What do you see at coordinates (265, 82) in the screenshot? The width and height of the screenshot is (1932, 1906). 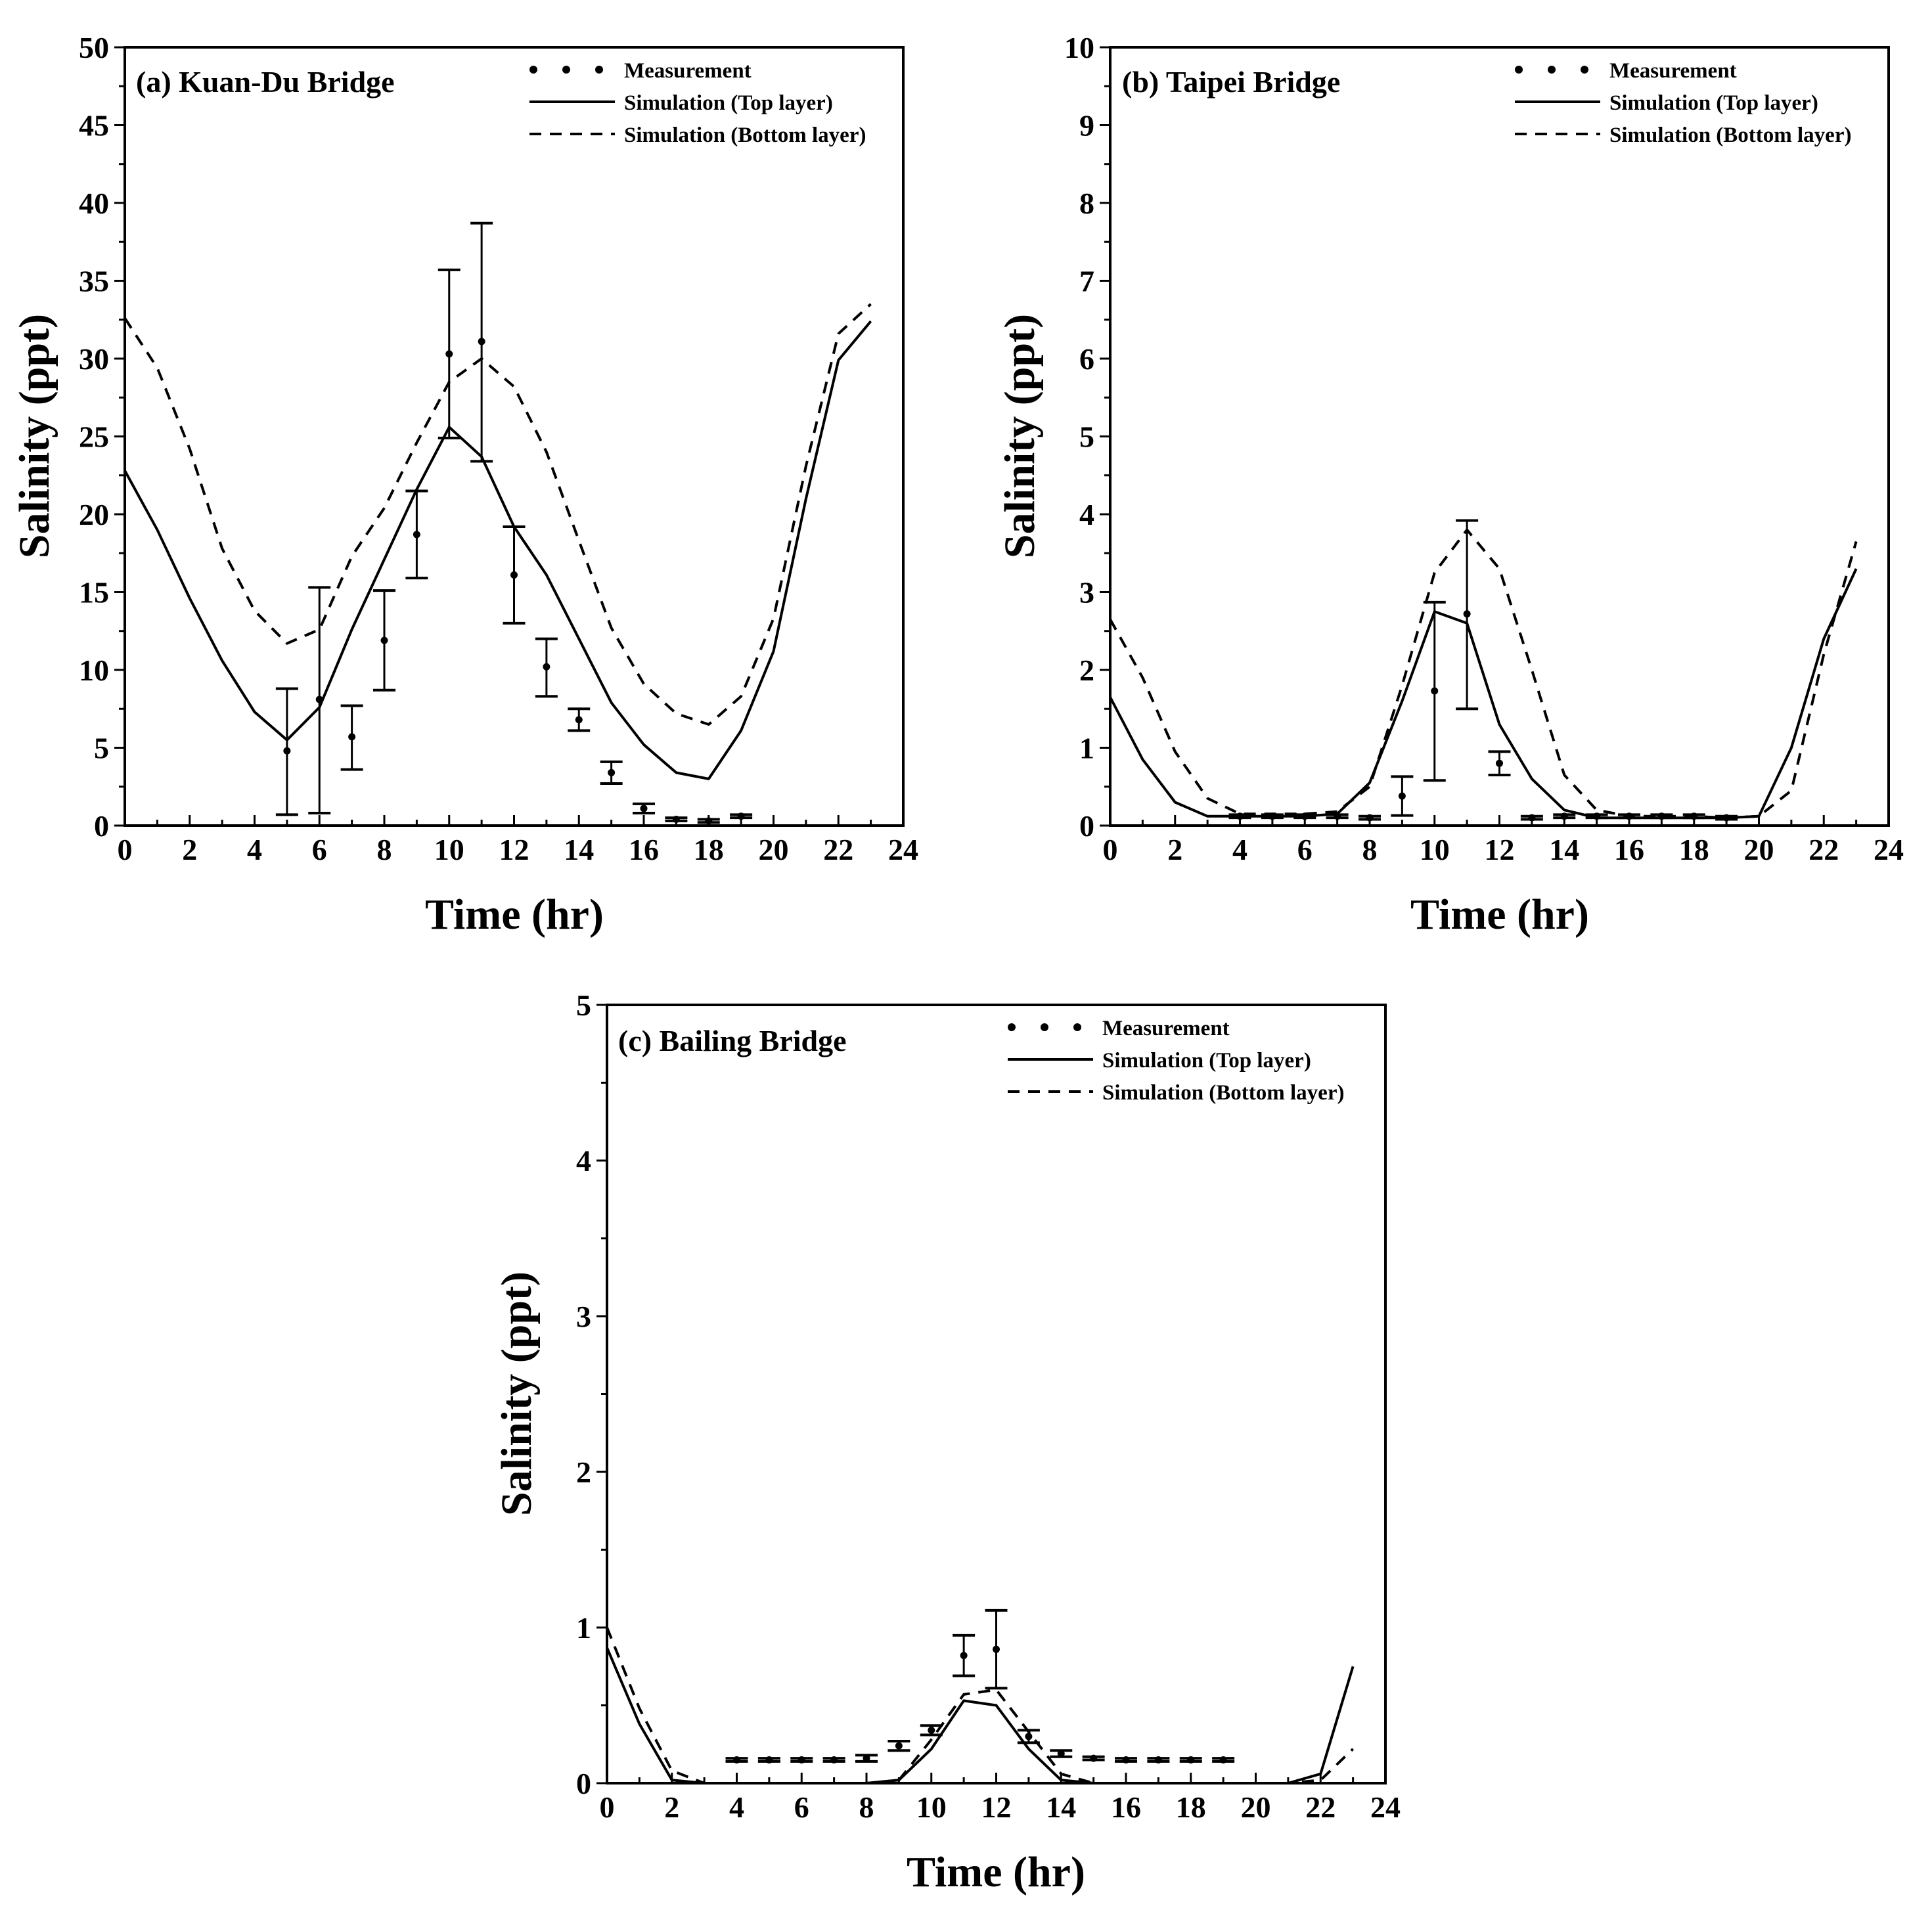 I see `panel-title: (a) Kuan-Du Bridge` at bounding box center [265, 82].